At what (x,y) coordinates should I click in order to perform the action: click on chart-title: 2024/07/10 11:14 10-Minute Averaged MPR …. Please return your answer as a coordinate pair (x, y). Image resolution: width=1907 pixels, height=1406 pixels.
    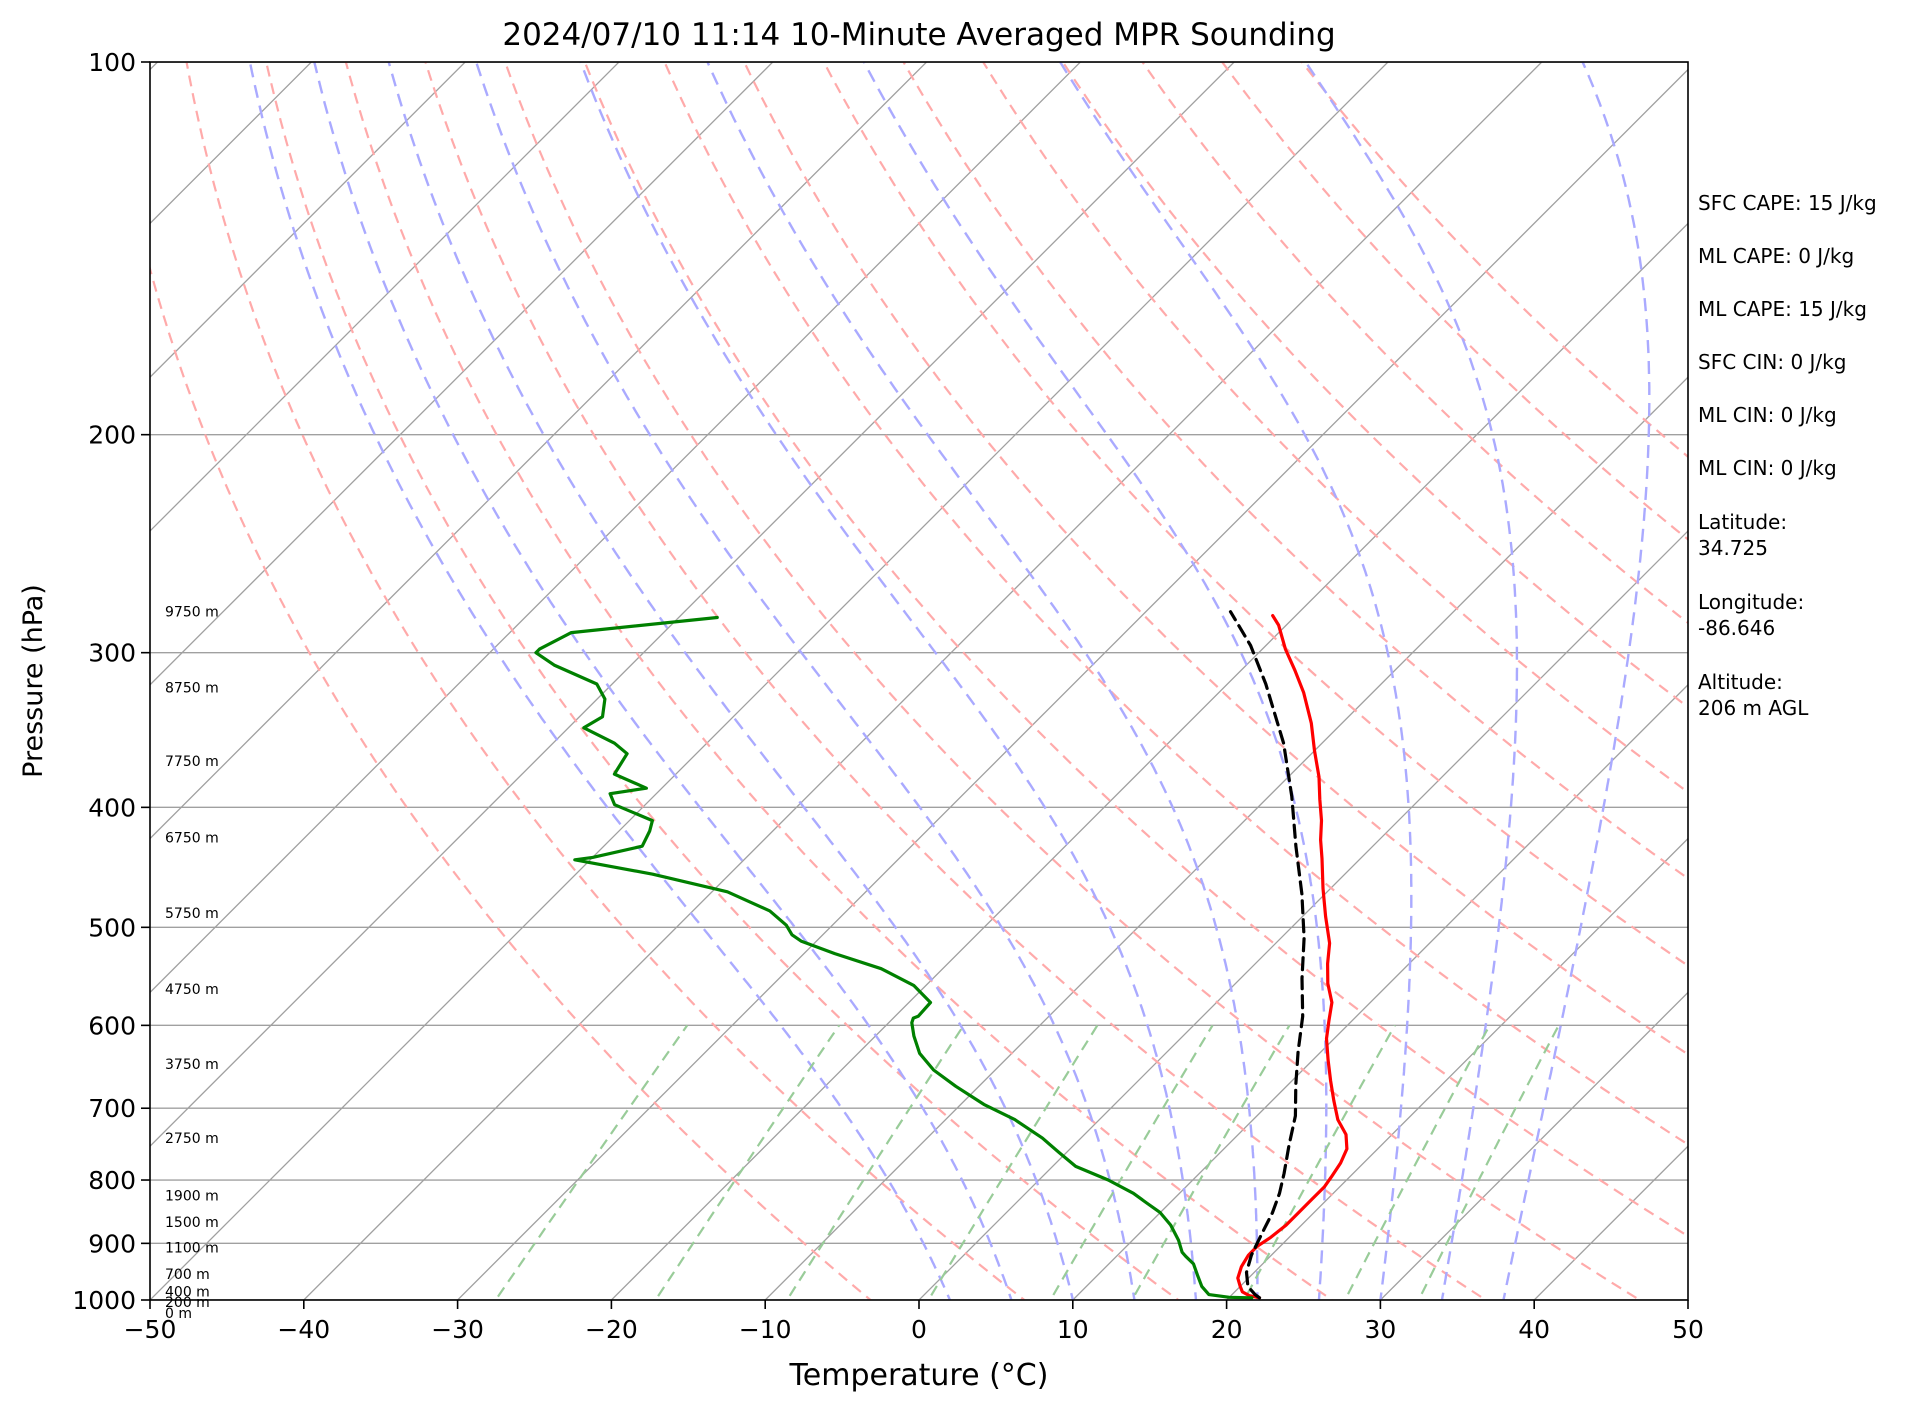
    Looking at the image, I should click on (918, 35).